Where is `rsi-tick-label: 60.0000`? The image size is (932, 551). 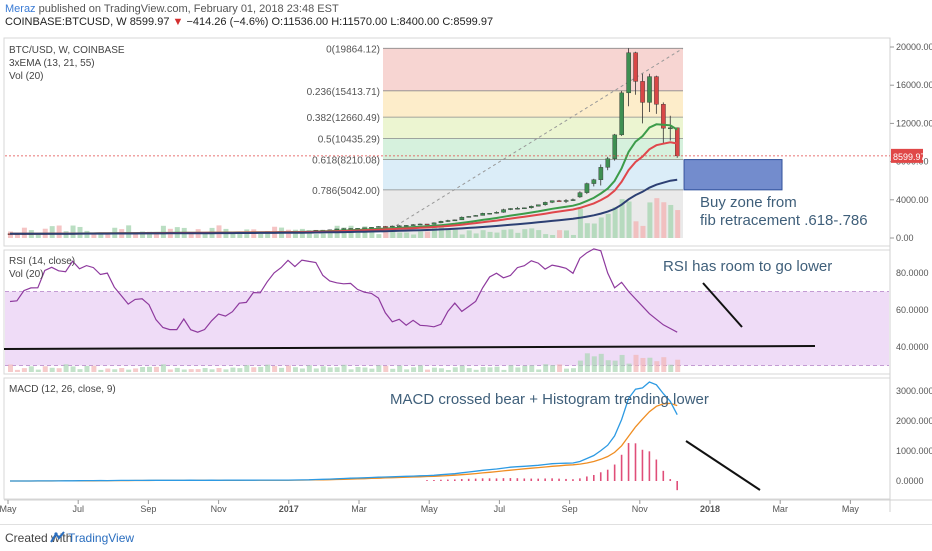 rsi-tick-label: 60.0000 is located at coordinates (912, 310).